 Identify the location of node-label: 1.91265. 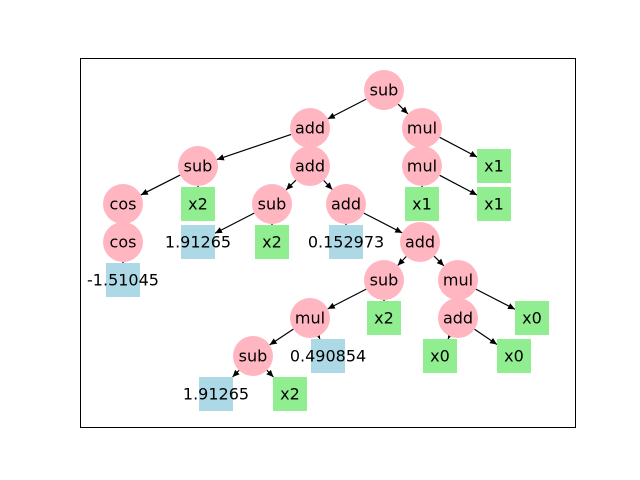
(198, 242).